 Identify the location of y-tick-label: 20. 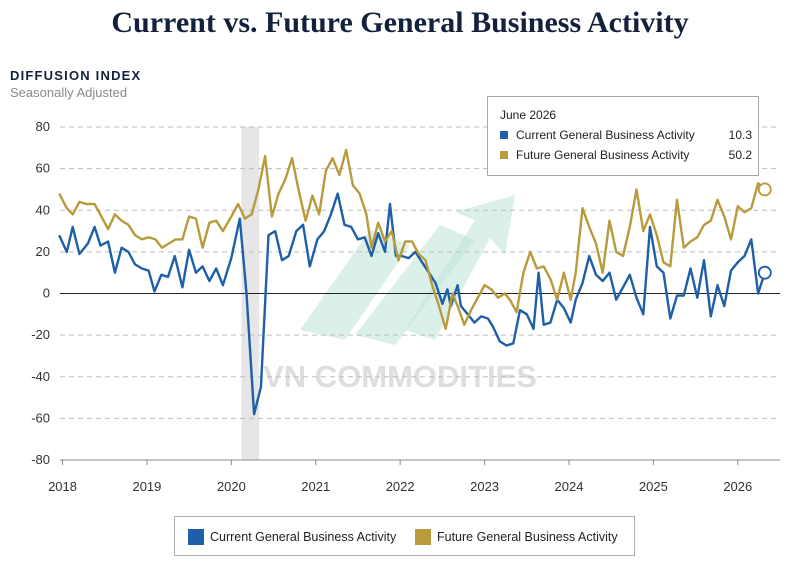
(43, 251).